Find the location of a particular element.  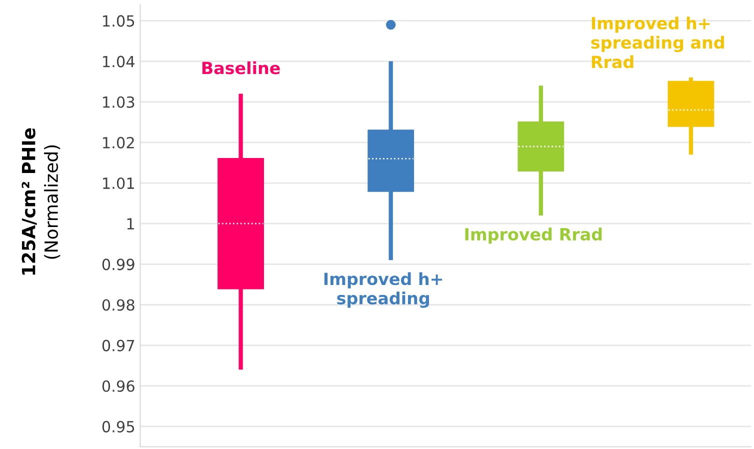

y-tick-label: 1 is located at coordinates (130, 224).